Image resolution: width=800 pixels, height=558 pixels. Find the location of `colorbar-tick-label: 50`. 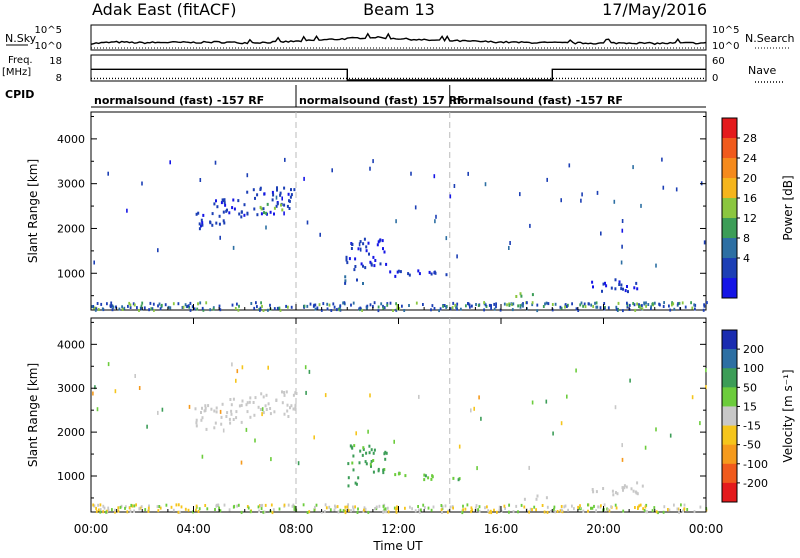

colorbar-tick-label: 50 is located at coordinates (750, 387).